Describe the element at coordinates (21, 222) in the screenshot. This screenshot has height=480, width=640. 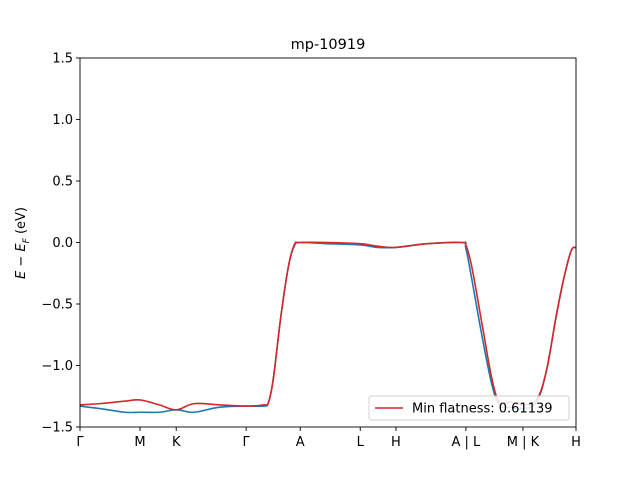
I see `y-axis-label-suffix: (eV)` at that location.